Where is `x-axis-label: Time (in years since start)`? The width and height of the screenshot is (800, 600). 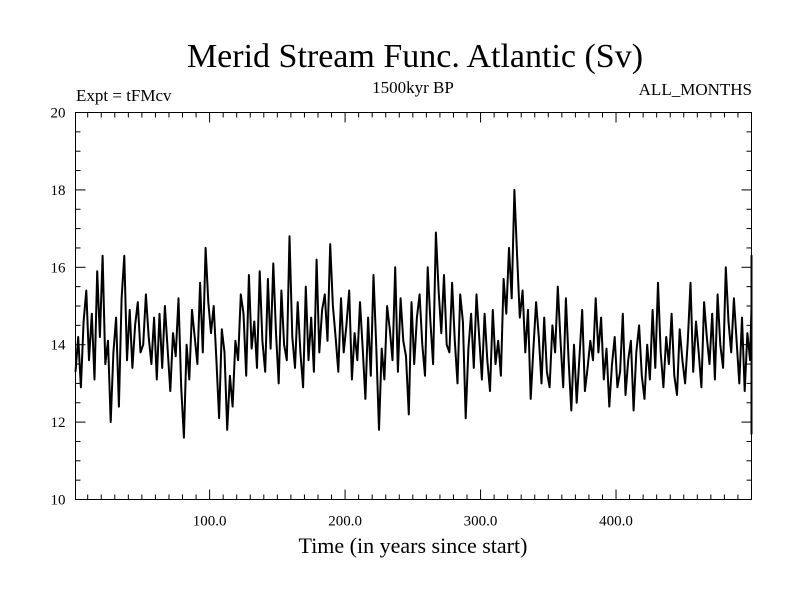 x-axis-label: Time (in years since start) is located at coordinates (413, 545).